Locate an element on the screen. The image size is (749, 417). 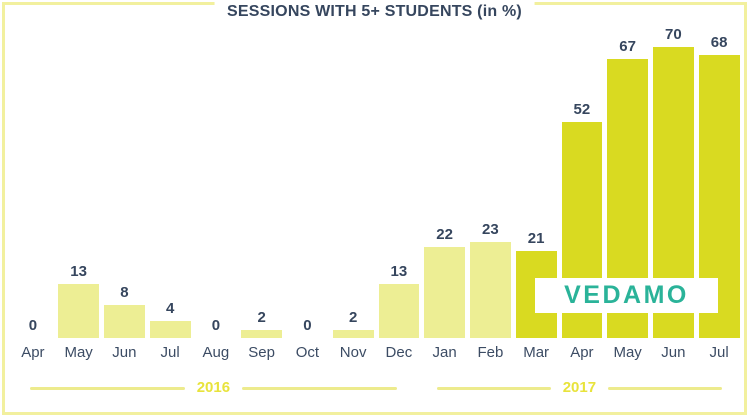
bar-value-label: 22 is located at coordinates (444, 234).